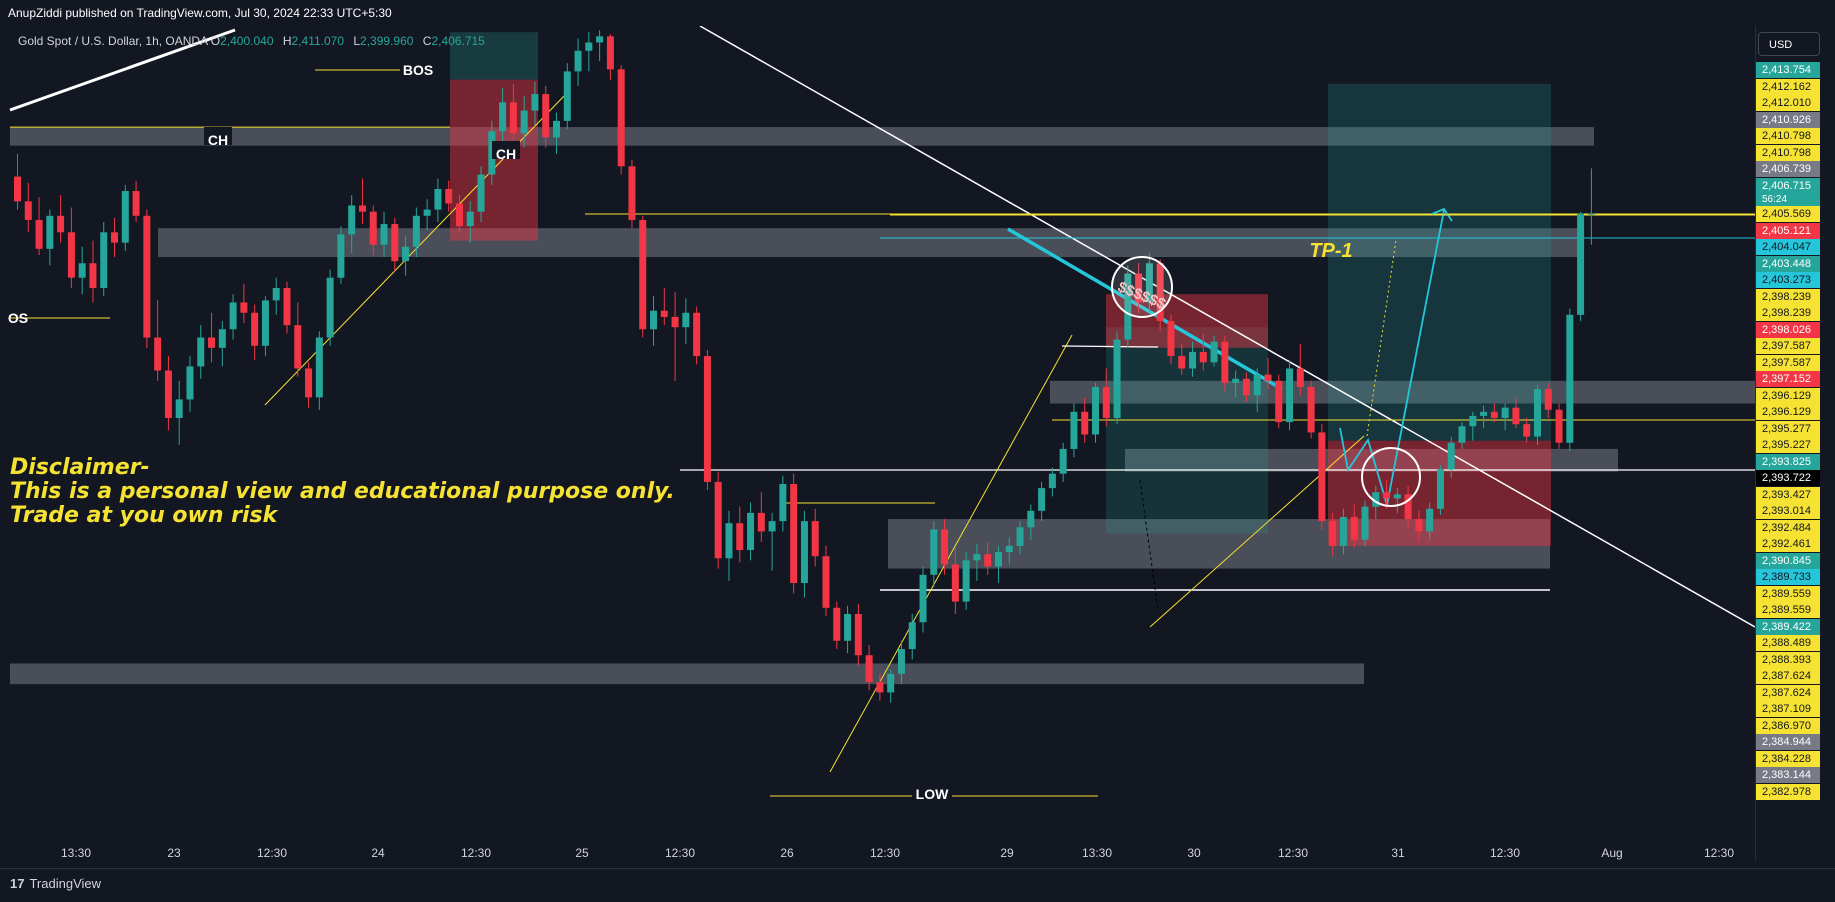 Image resolution: width=1835 pixels, height=902 pixels. Describe the element at coordinates (144, 515) in the screenshot. I see `disclaimer-line: Trade at you own risk` at that location.